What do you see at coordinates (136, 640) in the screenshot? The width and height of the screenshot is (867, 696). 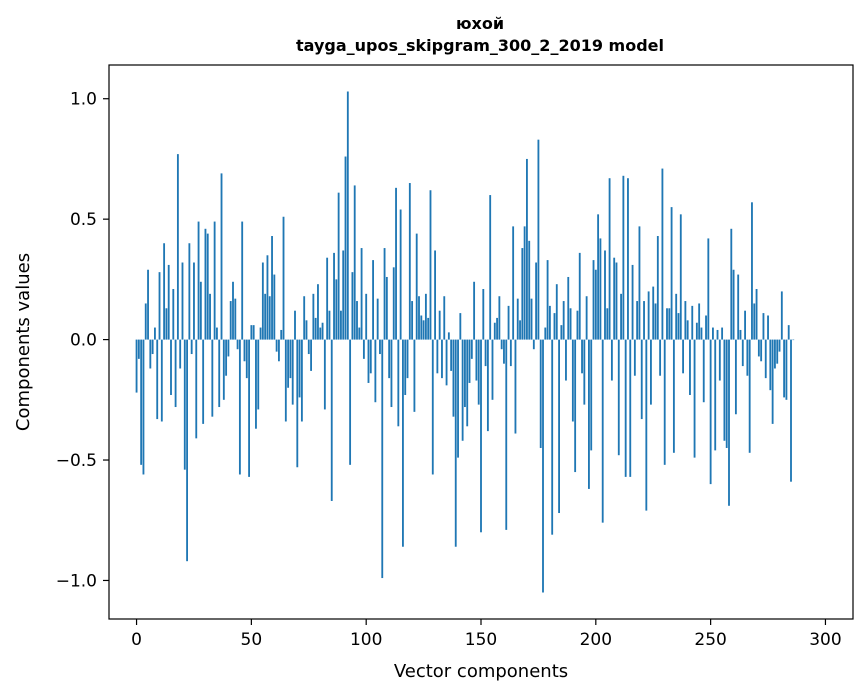 I see `x-tick-label: 0` at bounding box center [136, 640].